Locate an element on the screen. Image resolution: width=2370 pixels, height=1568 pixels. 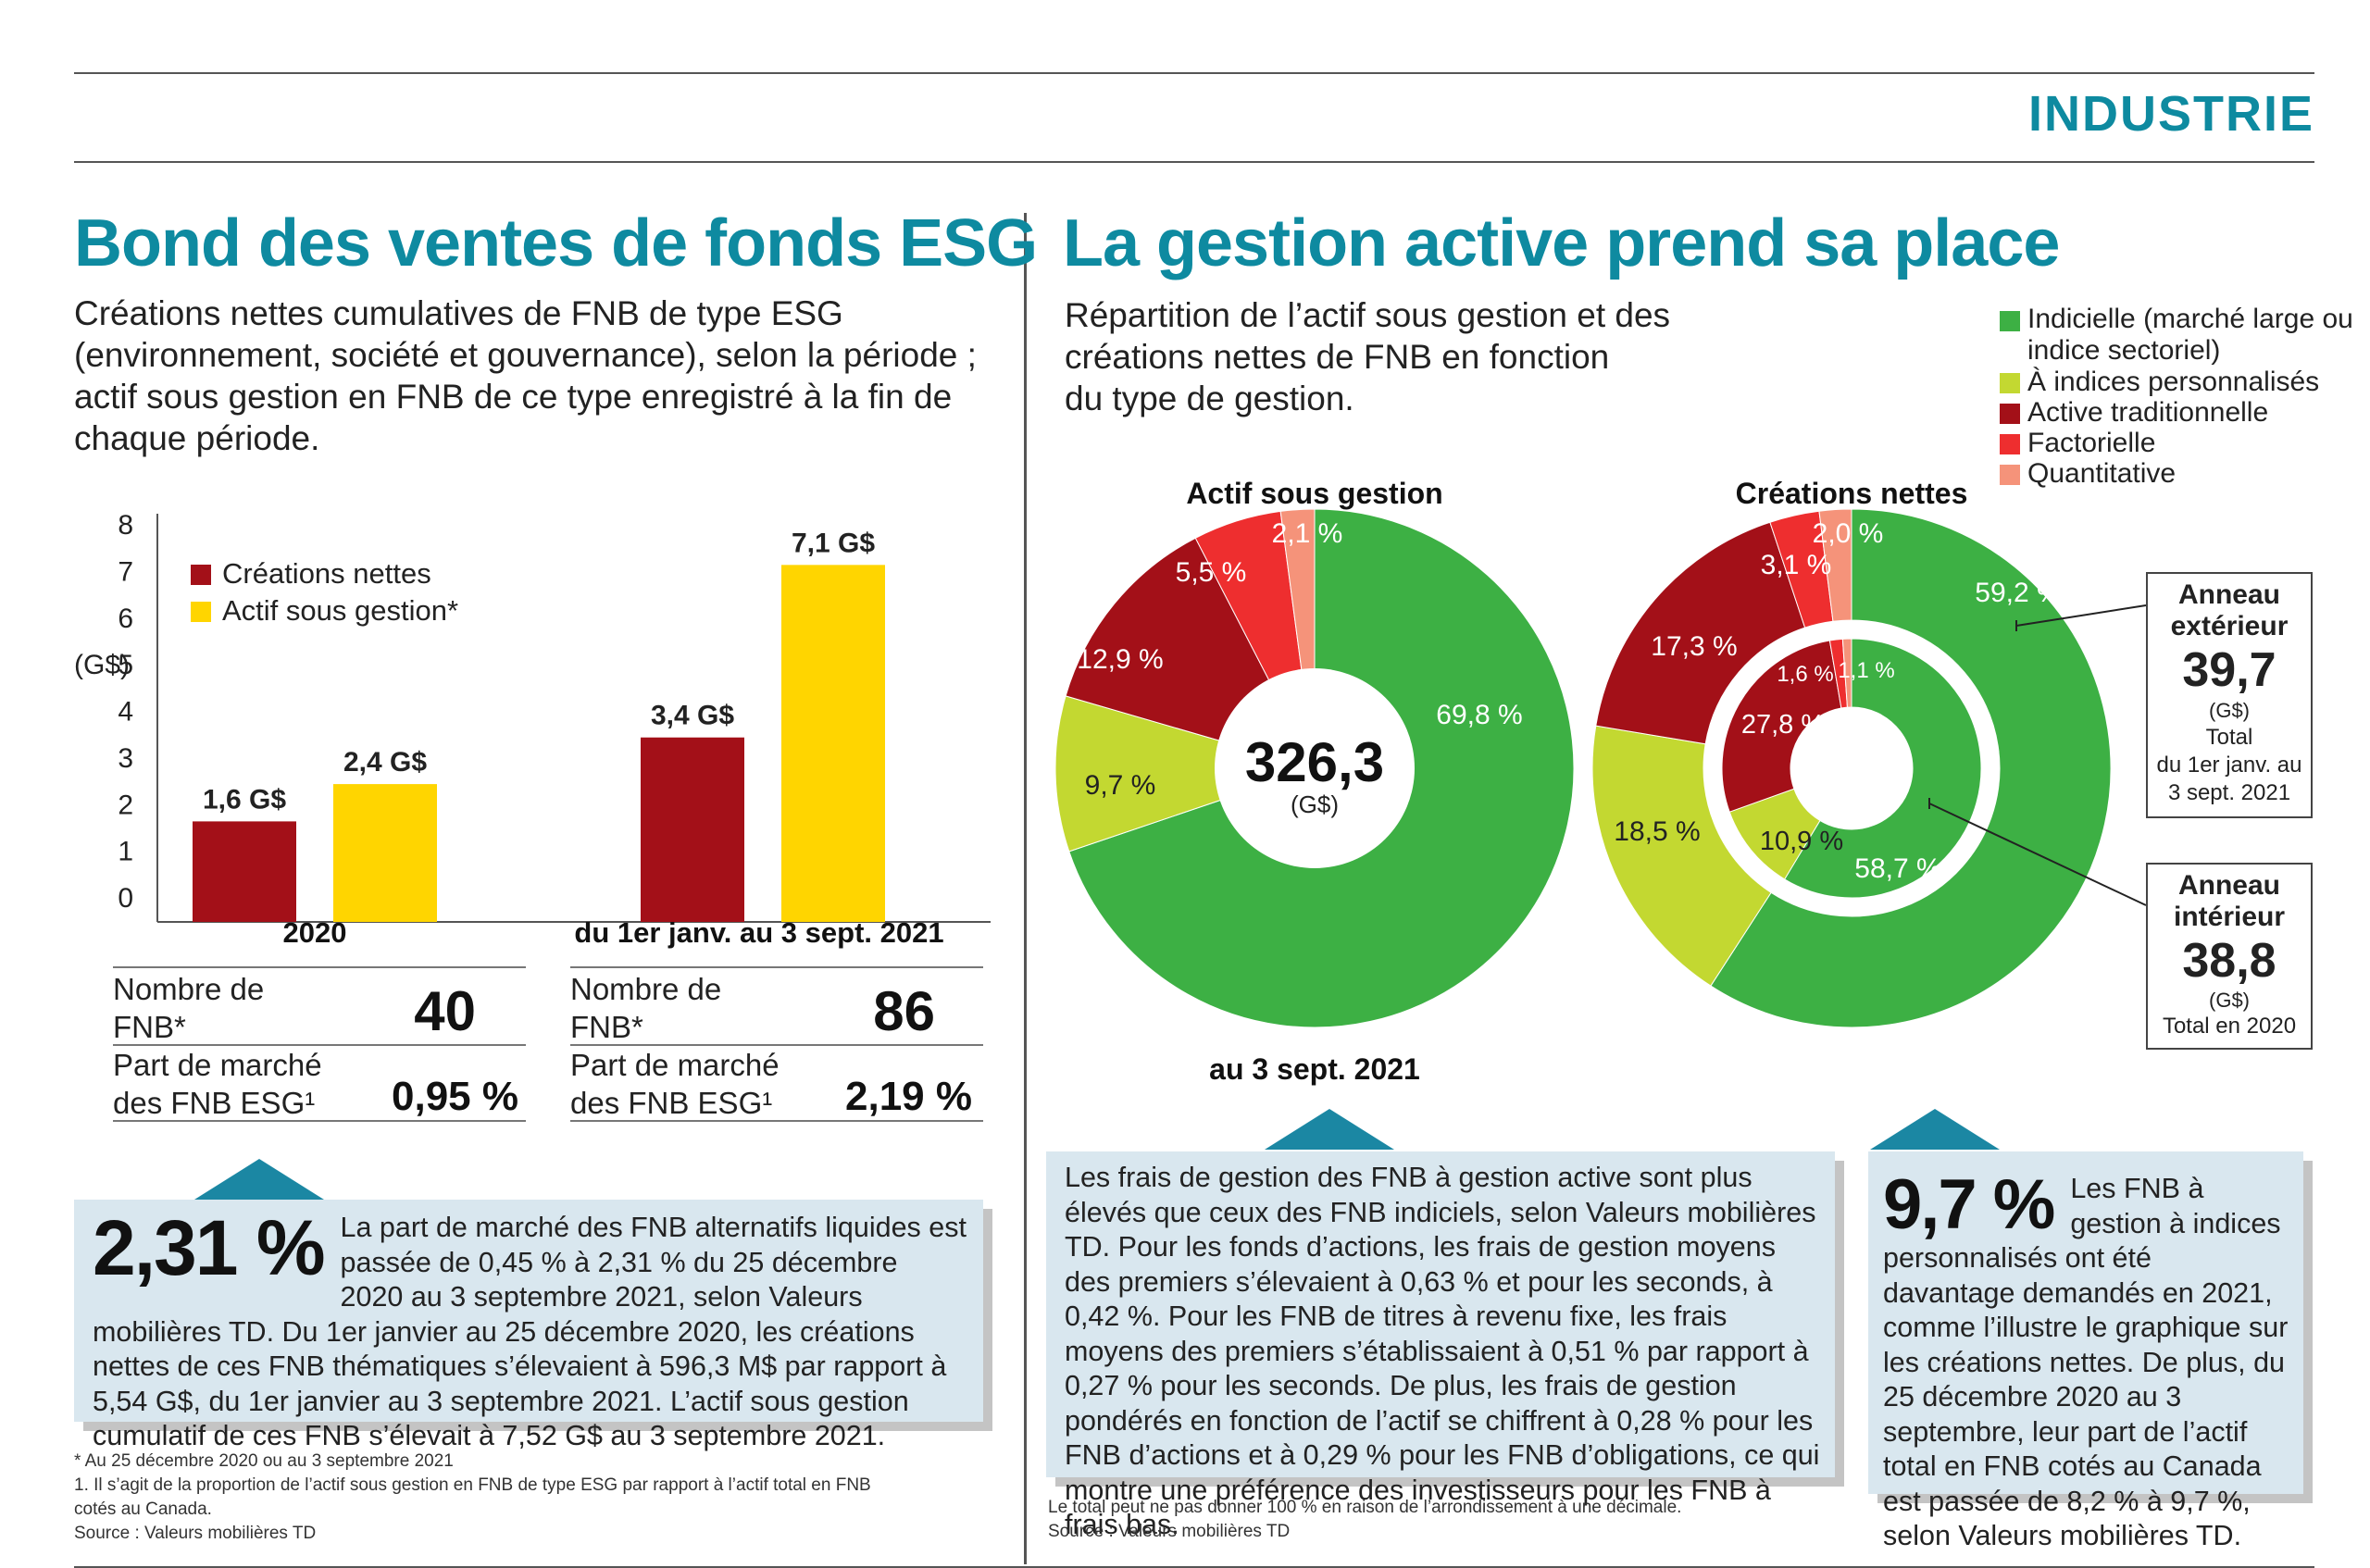
pie1-total: 326,3 is located at coordinates (1314, 762).